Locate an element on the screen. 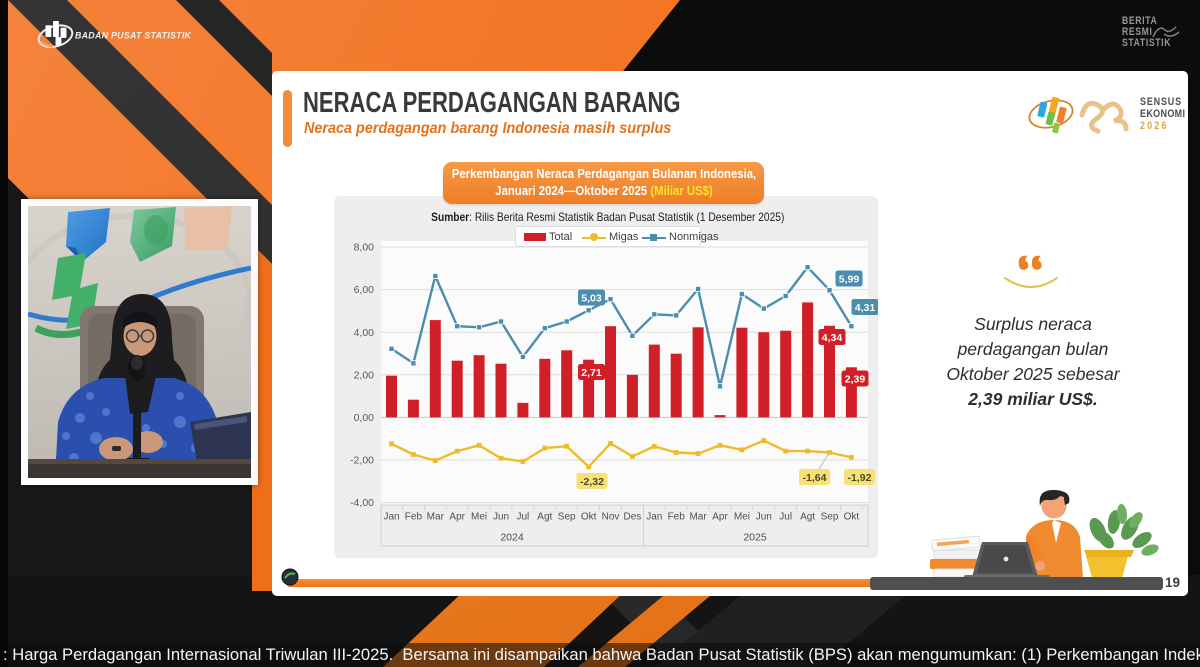  svg-text: 2,71 is located at coordinates (591, 373).